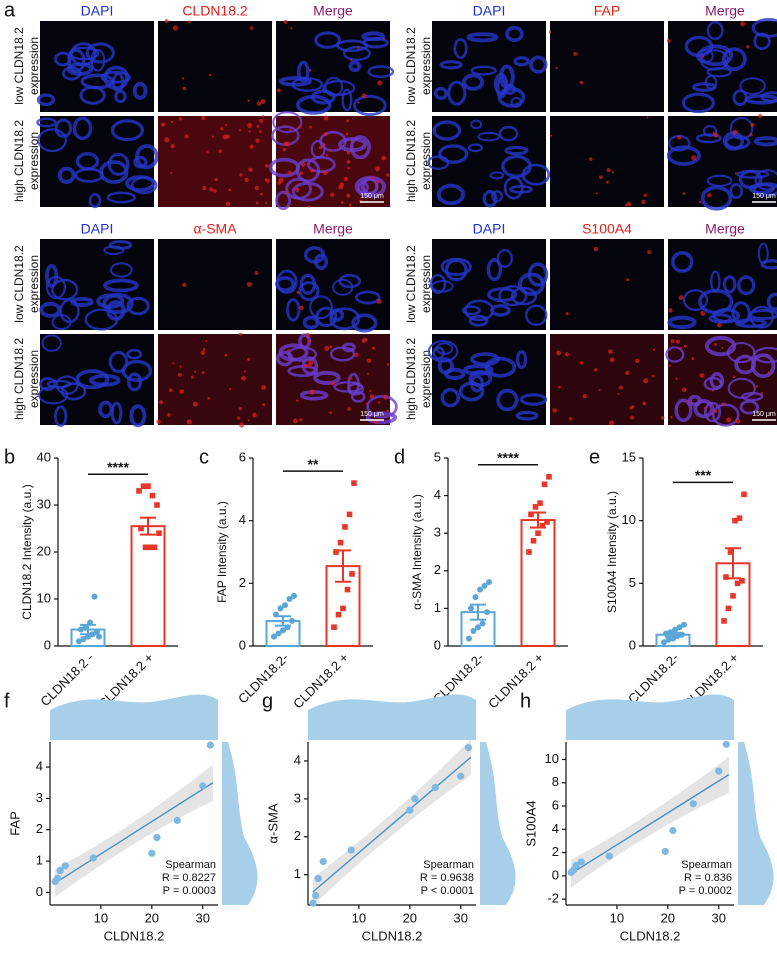  I want to click on micrograph, so click(607, 380).